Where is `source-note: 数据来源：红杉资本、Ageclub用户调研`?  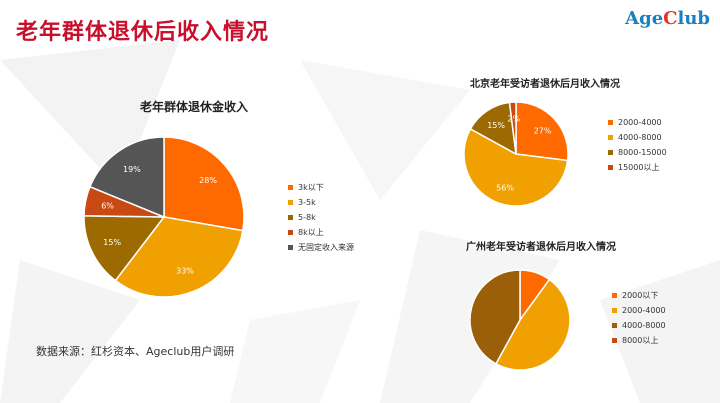 source-note: 数据来源：红杉资本、Ageclub用户调研 is located at coordinates (135, 351).